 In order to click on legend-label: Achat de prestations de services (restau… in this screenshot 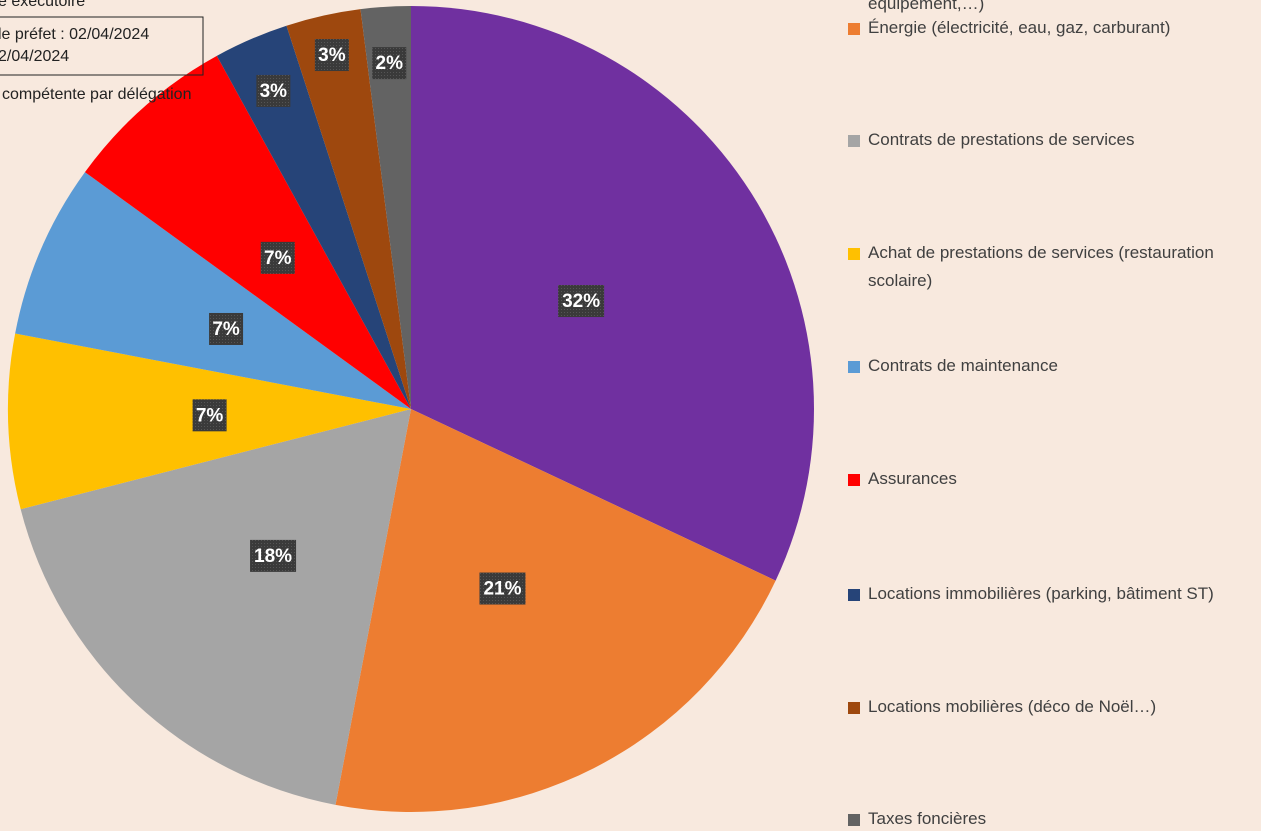, I will do `click(1041, 266)`.